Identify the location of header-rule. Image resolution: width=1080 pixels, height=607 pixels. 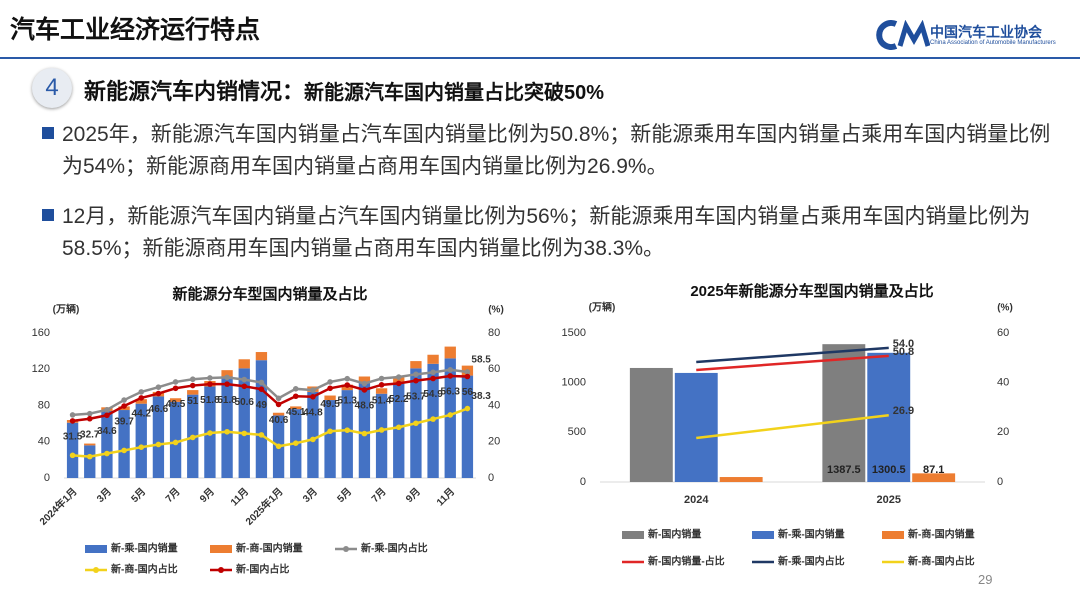
(540, 58).